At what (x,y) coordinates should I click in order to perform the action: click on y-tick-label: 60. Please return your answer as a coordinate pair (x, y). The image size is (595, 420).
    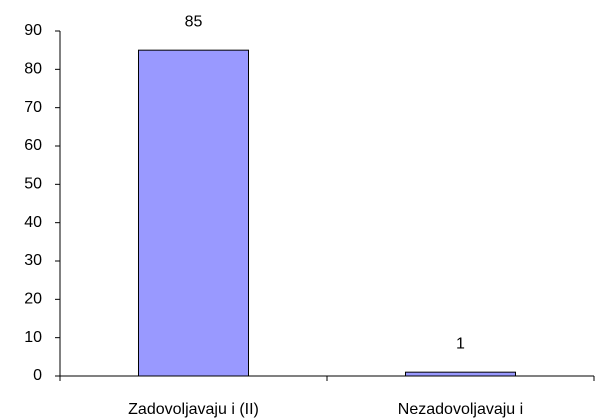
    Looking at the image, I should click on (33, 145).